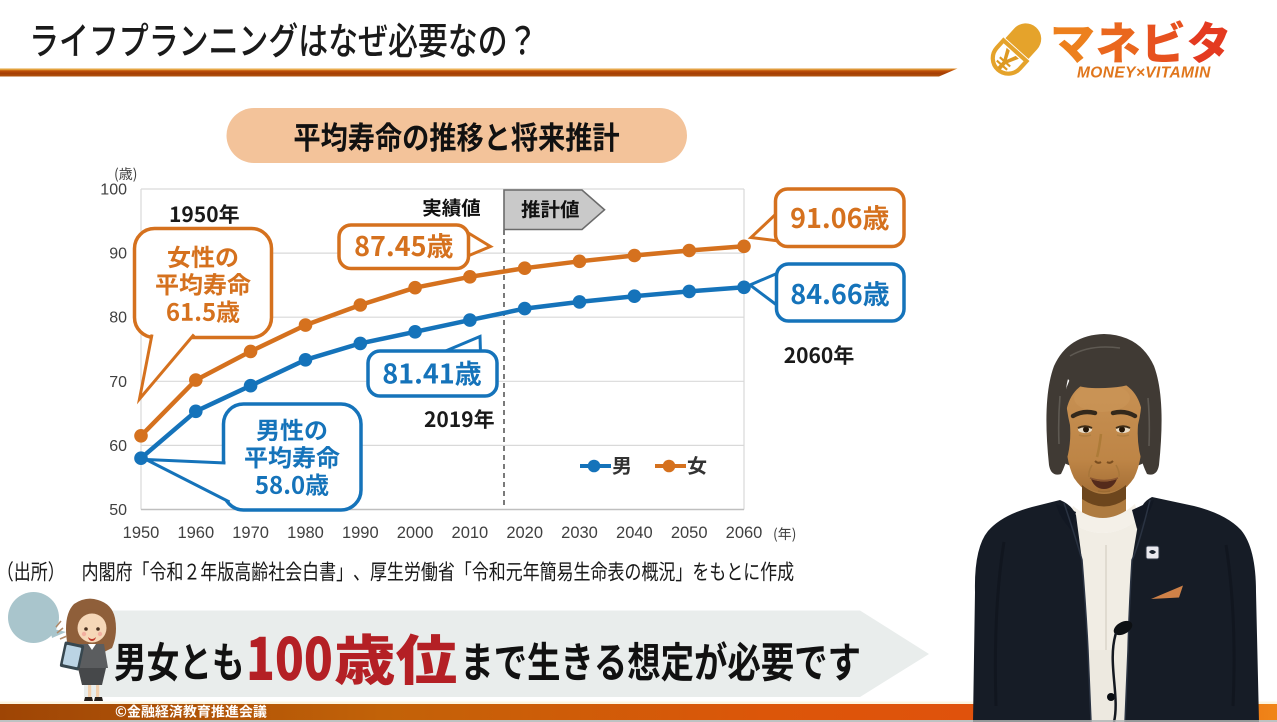  What do you see at coordinates (118, 510) in the screenshot?
I see `svg-text: 50` at bounding box center [118, 510].